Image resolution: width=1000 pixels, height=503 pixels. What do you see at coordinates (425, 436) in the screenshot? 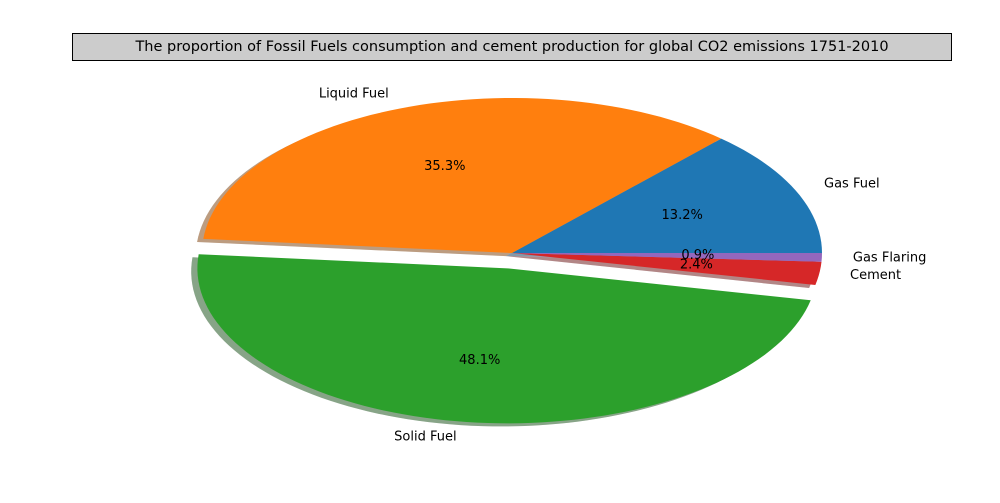
I see `slice-label-solid-fuel: Solid Fuel` at bounding box center [425, 436].